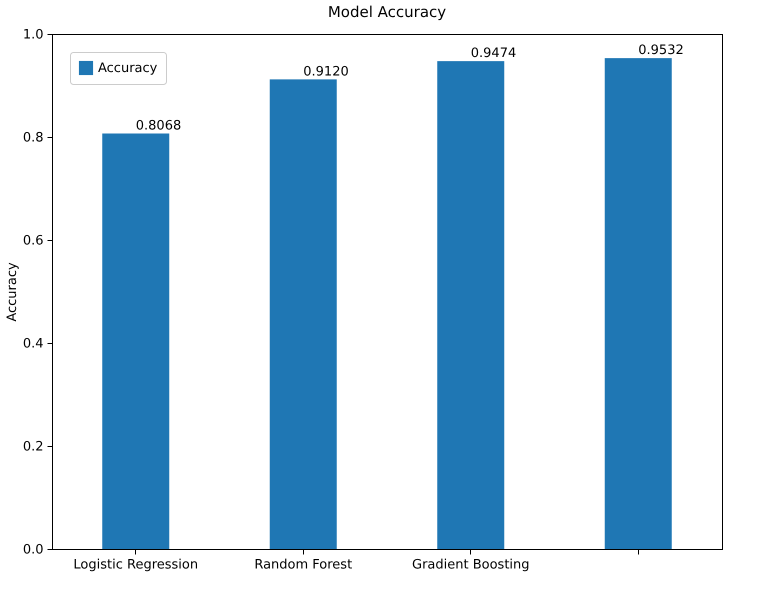  I want to click on y-axis-title: Accuracy, so click(12, 292).